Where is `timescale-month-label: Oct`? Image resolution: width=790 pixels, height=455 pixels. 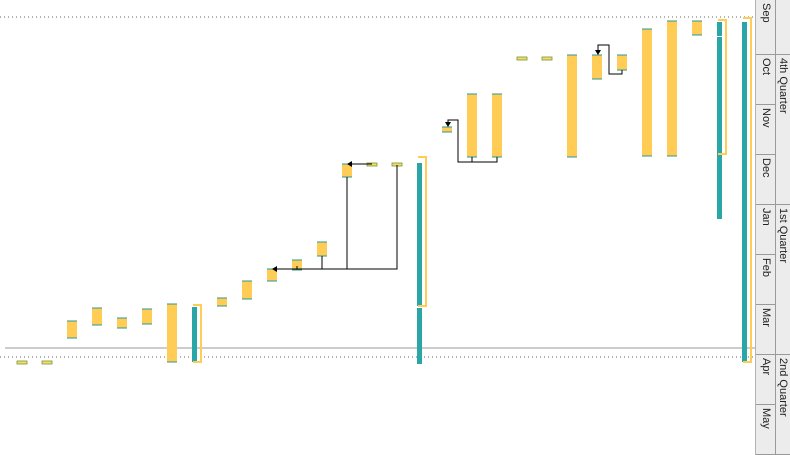 timescale-month-label: Oct is located at coordinates (765, 67).